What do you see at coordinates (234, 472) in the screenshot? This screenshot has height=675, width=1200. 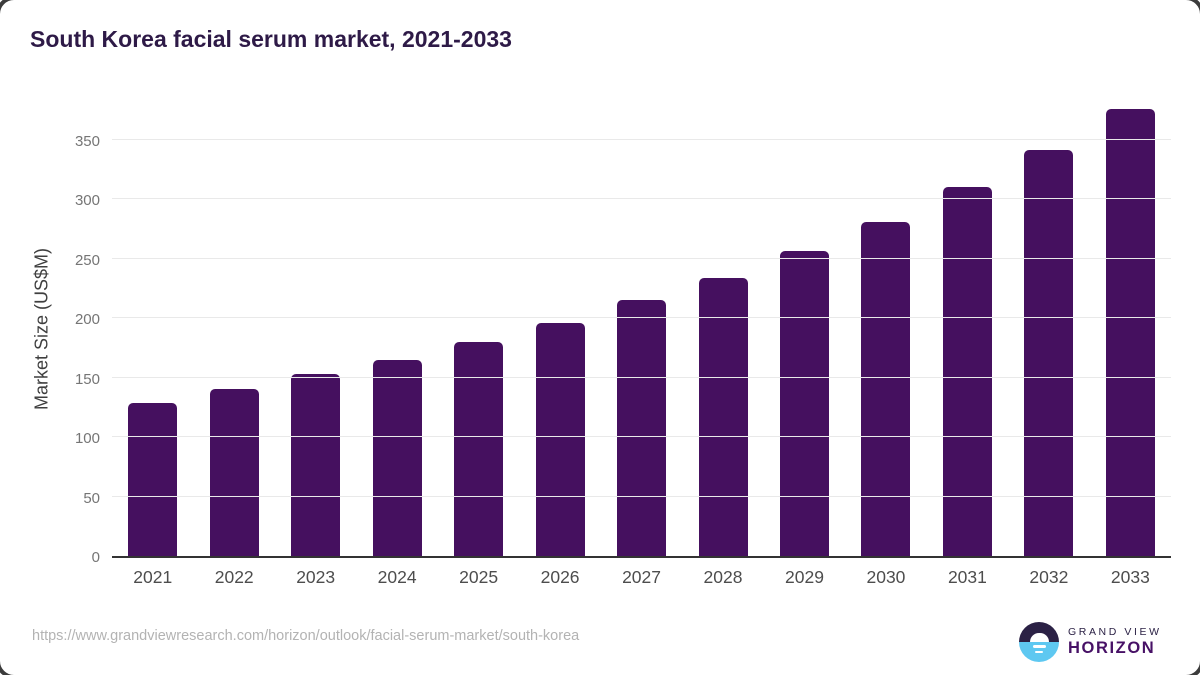 I see `bar-2022` at bounding box center [234, 472].